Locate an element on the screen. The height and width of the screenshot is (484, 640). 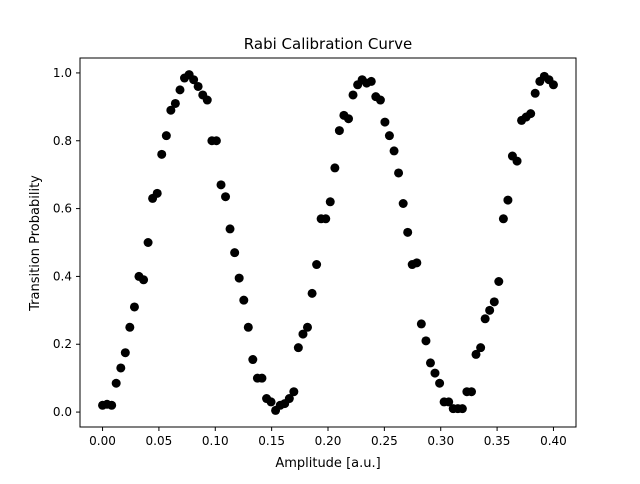
x-tick-label: 0.05 is located at coordinates (159, 441).